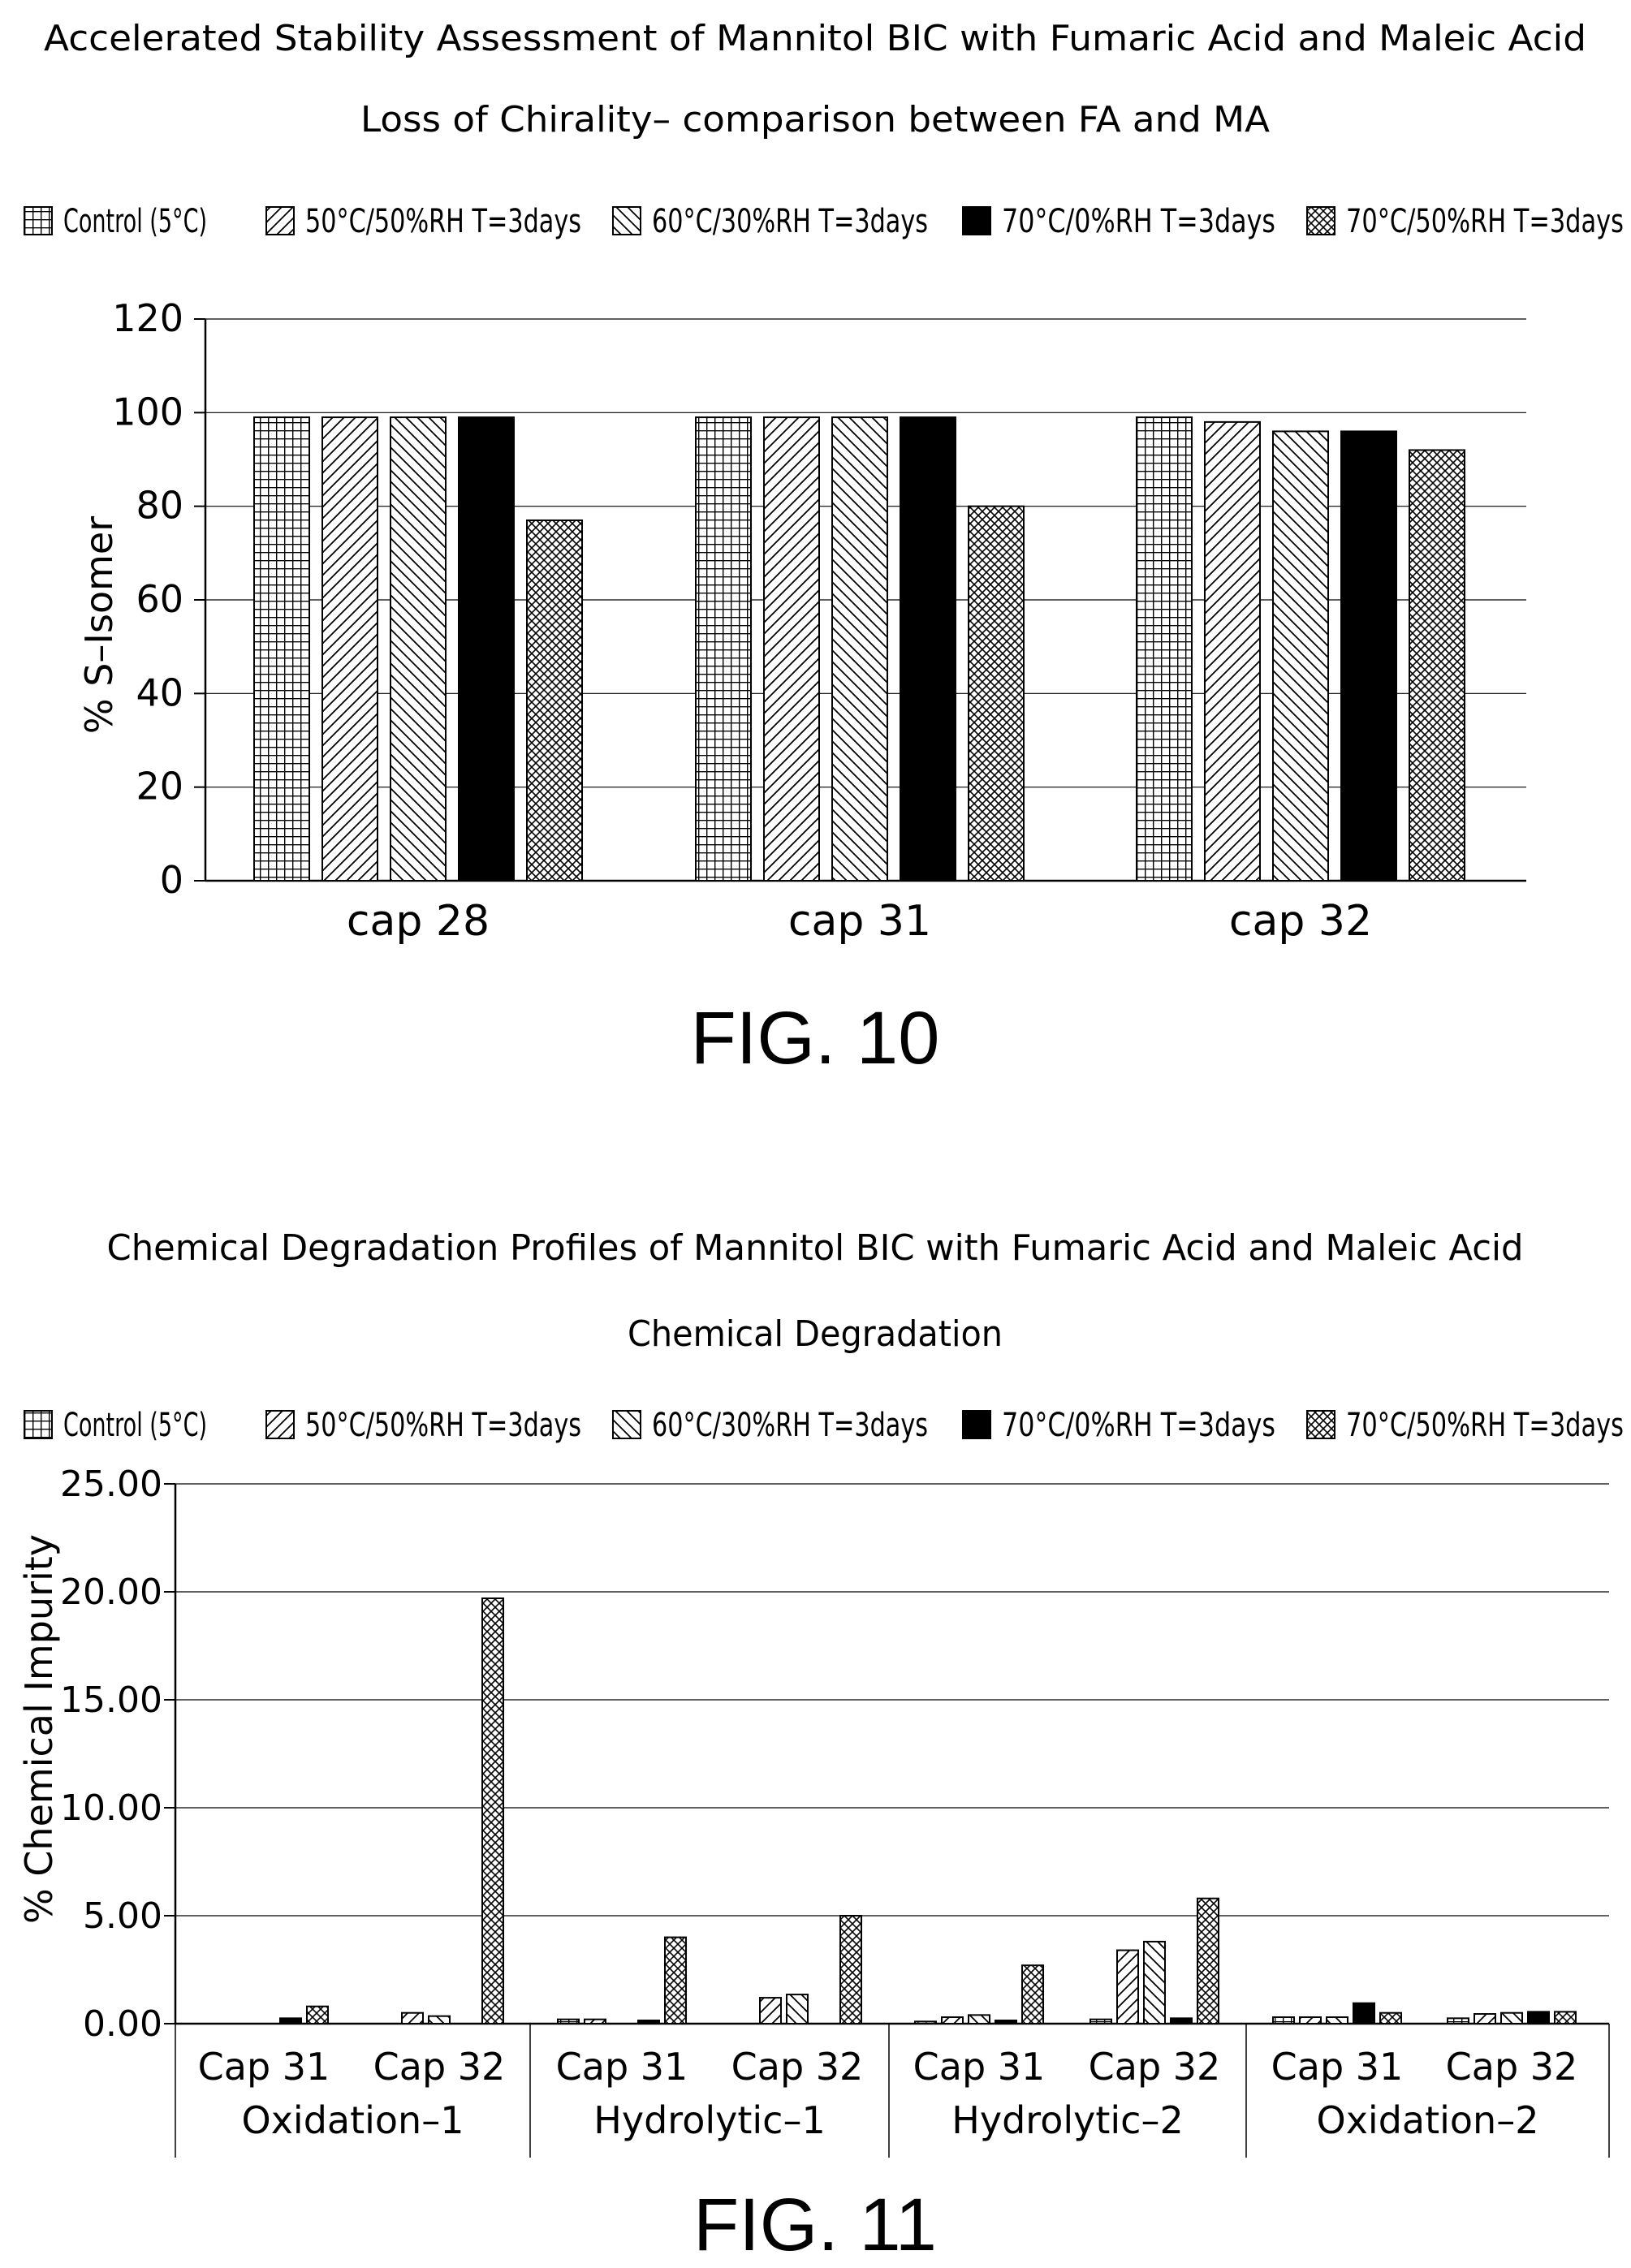 Image resolution: width=1631 pixels, height=2268 pixels. What do you see at coordinates (159, 787) in the screenshot?
I see `y-tick-label: 20` at bounding box center [159, 787].